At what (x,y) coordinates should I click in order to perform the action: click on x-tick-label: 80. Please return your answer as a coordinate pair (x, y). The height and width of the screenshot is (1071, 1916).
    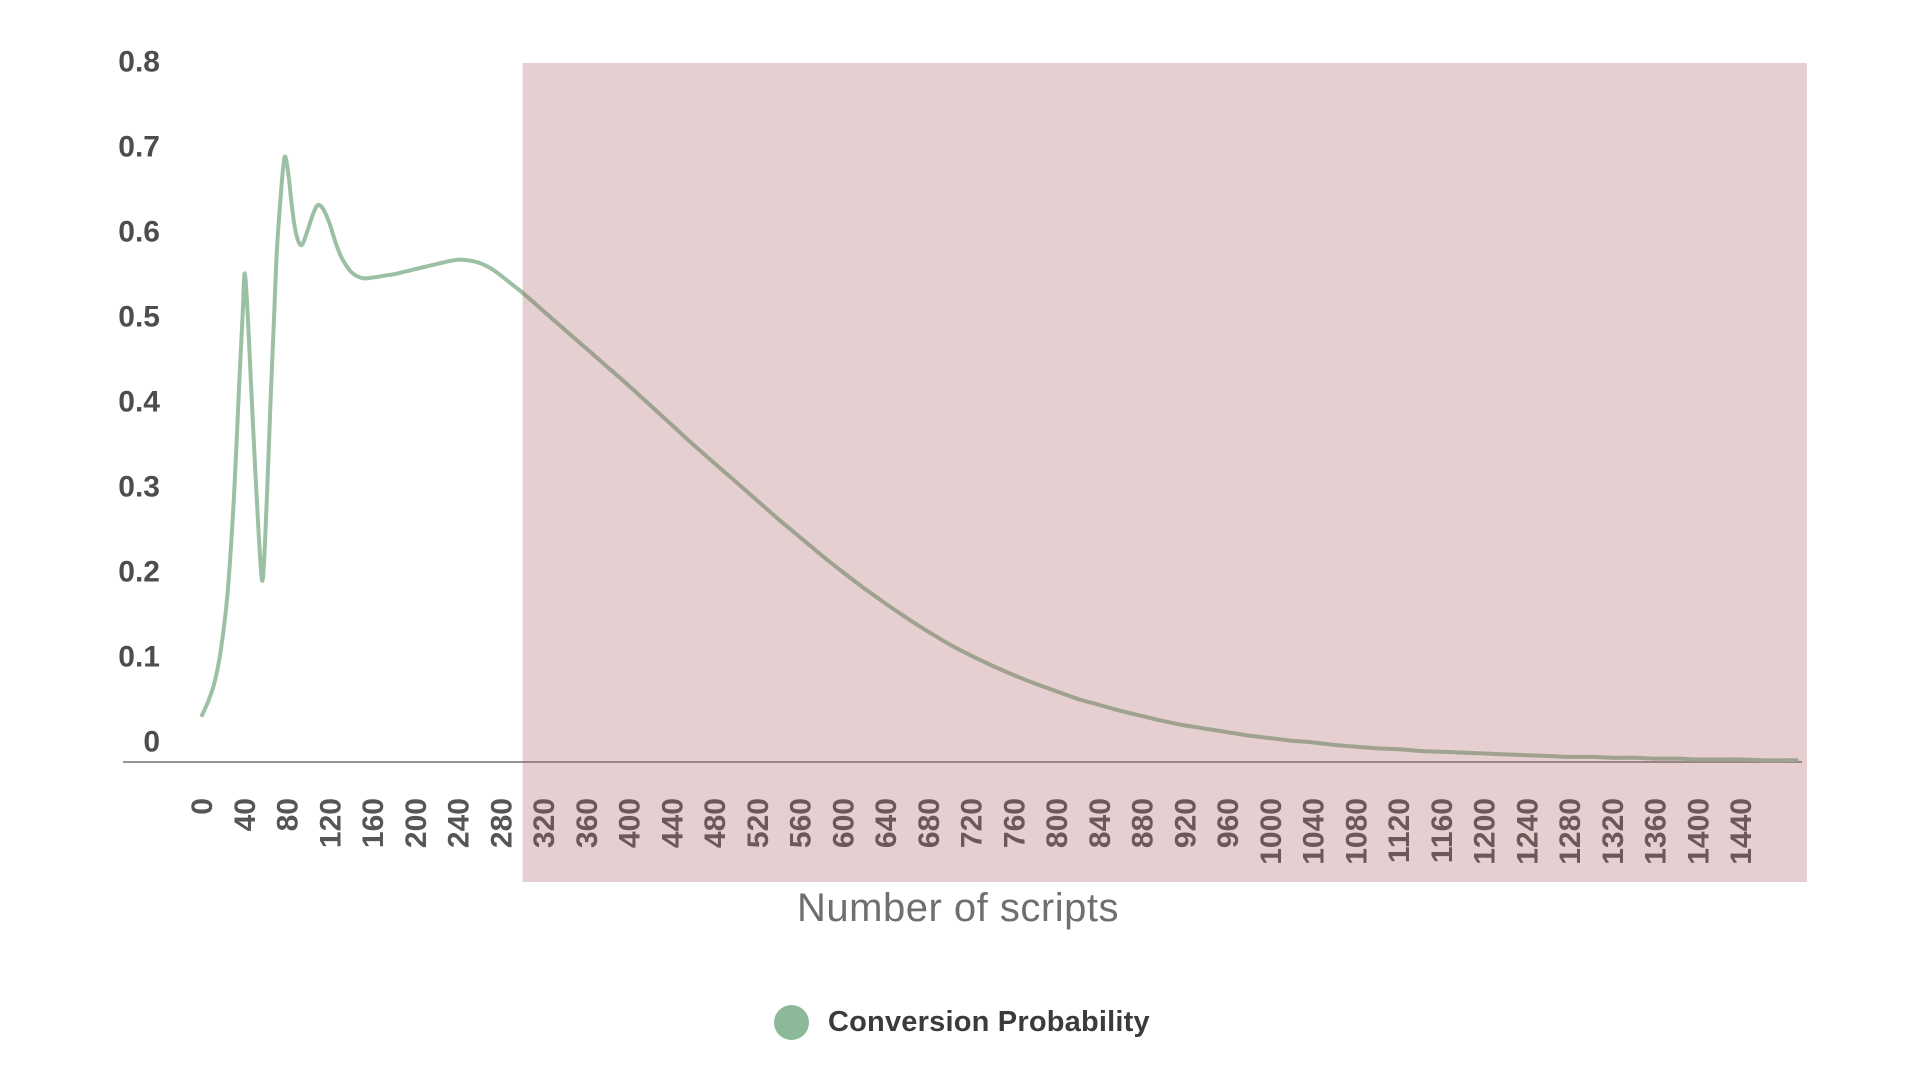
    Looking at the image, I should click on (288, 814).